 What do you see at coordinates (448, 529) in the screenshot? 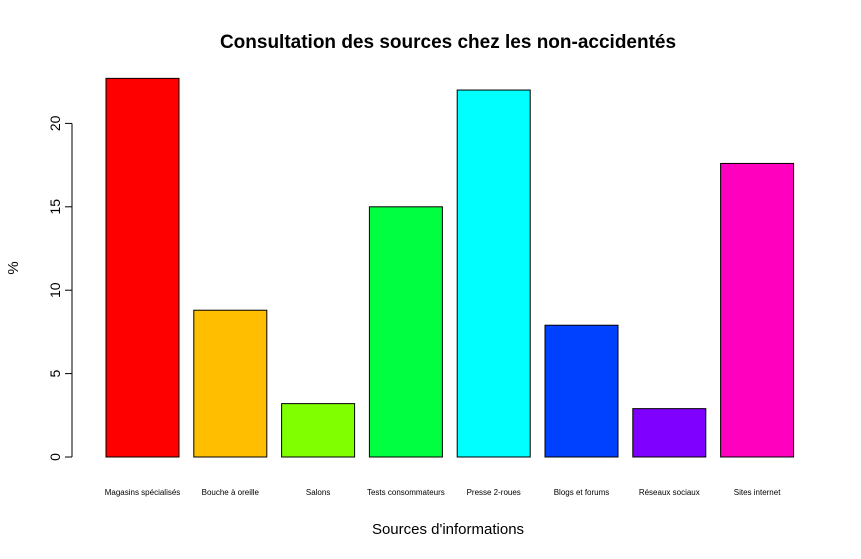
I see `x-axis-label: Sources d'informations` at bounding box center [448, 529].